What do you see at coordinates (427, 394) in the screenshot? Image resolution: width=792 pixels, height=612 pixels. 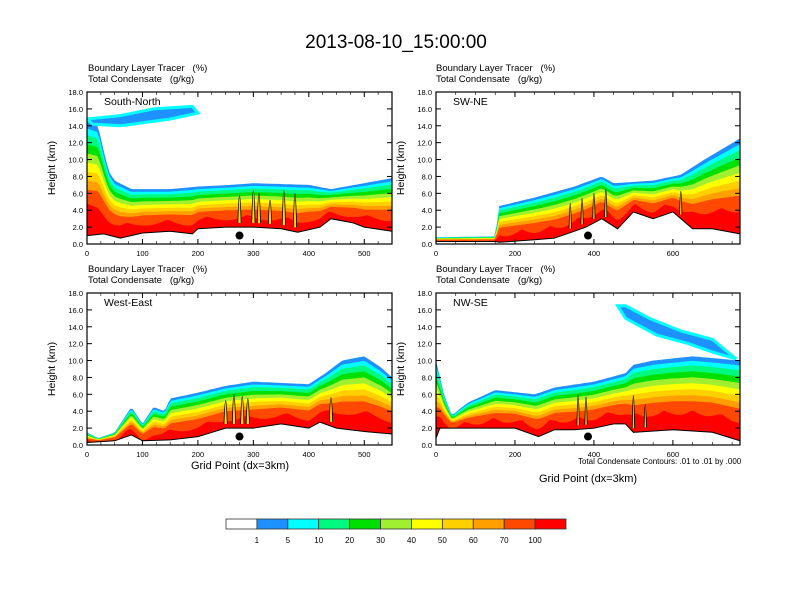 I see `y-tick-label: 6.0` at bounding box center [427, 394].